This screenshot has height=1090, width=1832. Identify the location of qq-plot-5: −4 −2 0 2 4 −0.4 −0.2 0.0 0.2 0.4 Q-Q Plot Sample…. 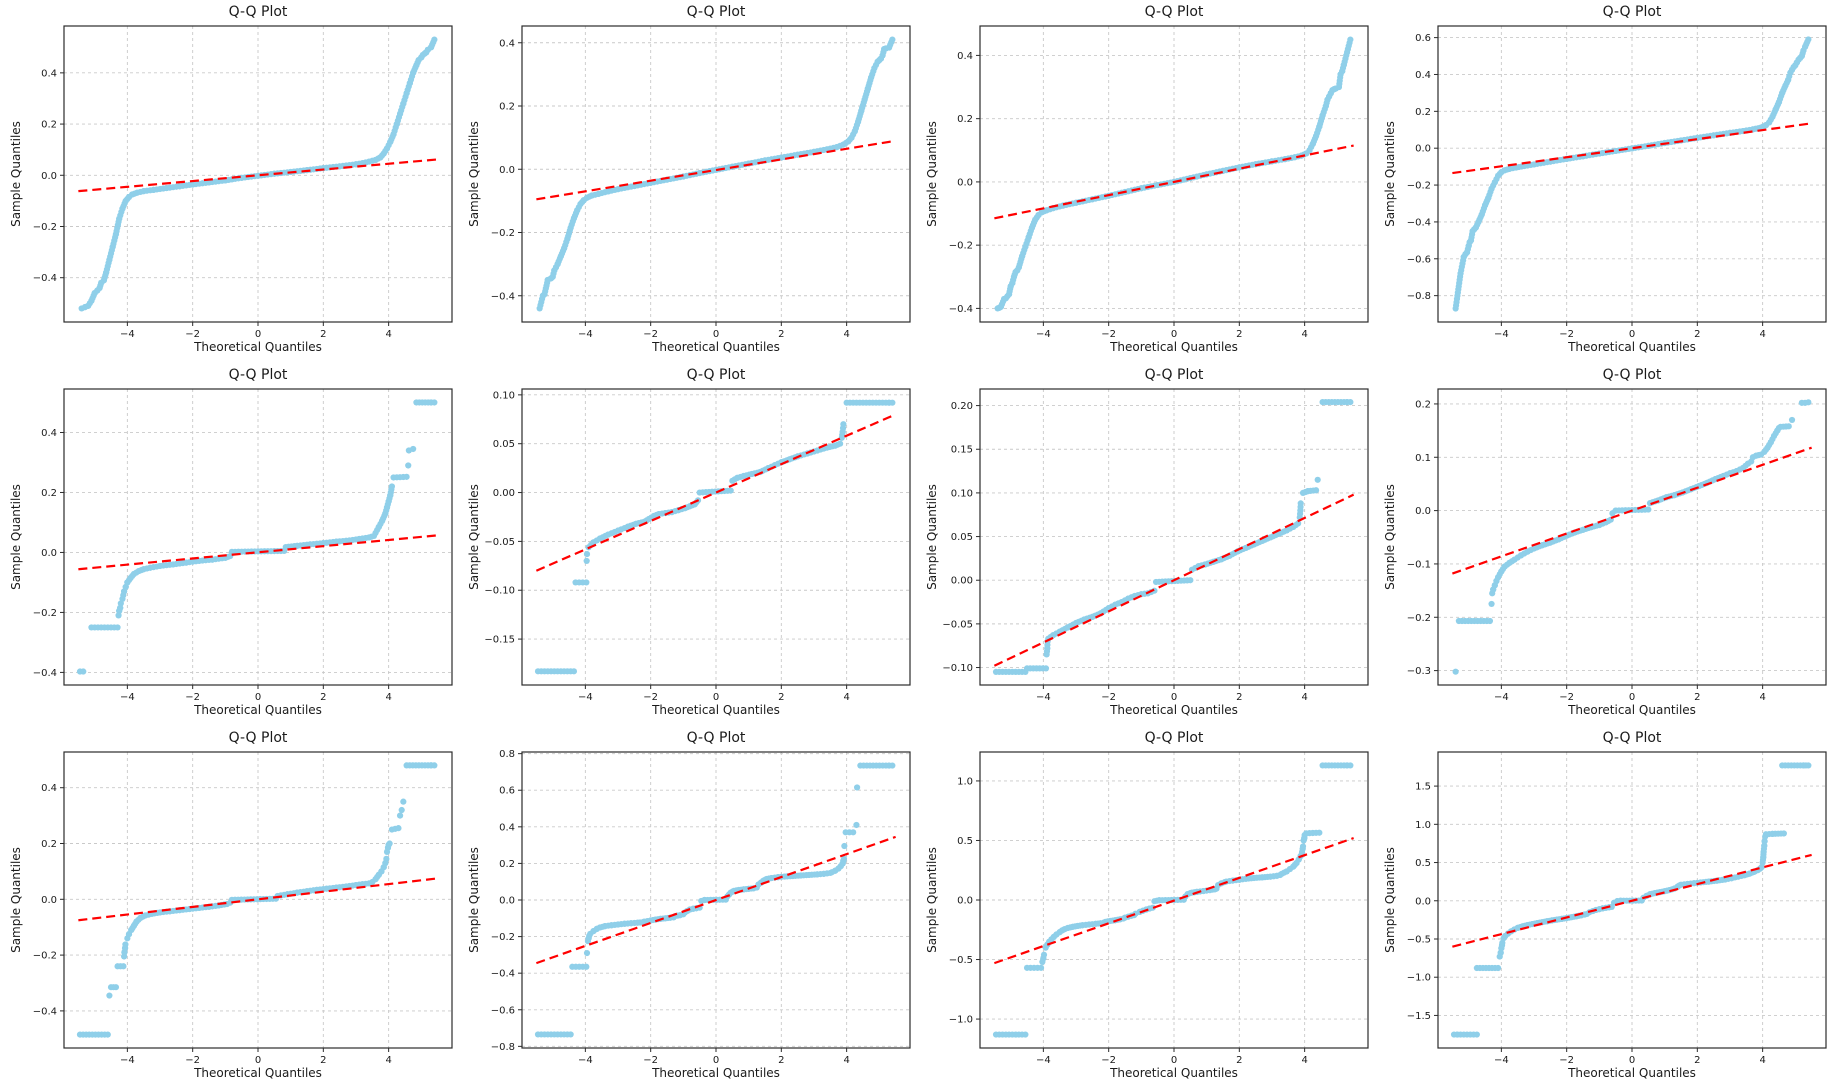
(229, 544).